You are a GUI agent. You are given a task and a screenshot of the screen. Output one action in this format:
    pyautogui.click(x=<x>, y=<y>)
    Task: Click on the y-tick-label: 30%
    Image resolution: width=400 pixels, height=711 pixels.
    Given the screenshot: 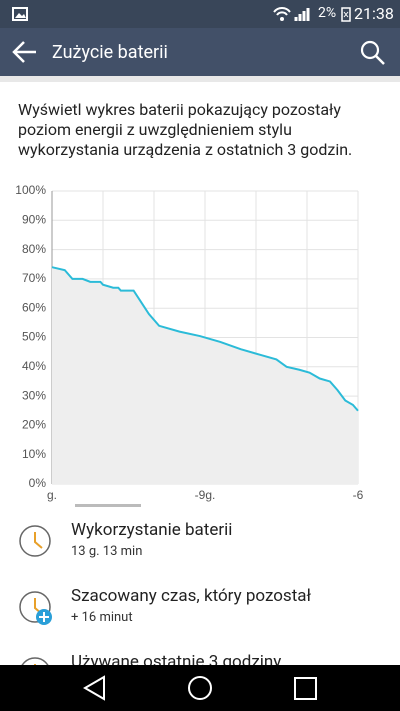 What is the action you would take?
    pyautogui.click(x=34, y=395)
    